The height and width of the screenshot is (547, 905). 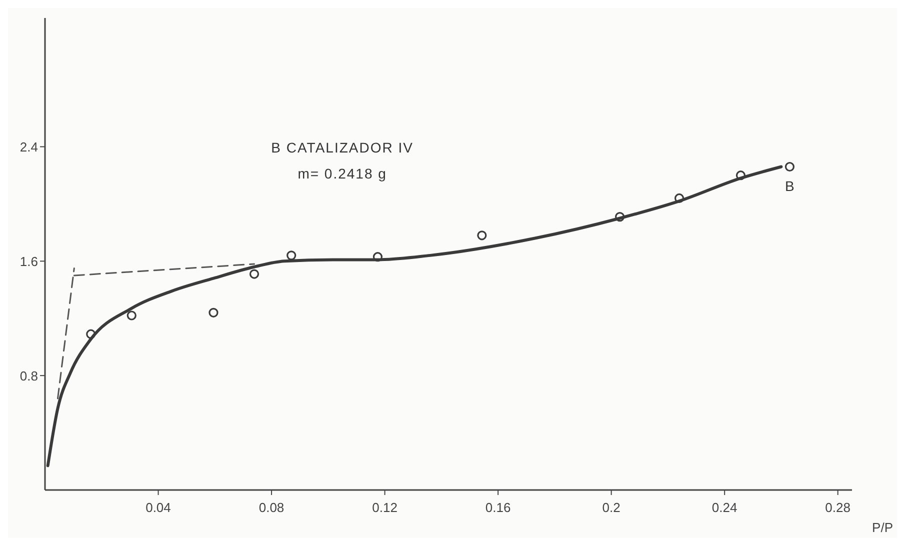 What do you see at coordinates (882, 527) in the screenshot?
I see `x-axis-title: P/P` at bounding box center [882, 527].